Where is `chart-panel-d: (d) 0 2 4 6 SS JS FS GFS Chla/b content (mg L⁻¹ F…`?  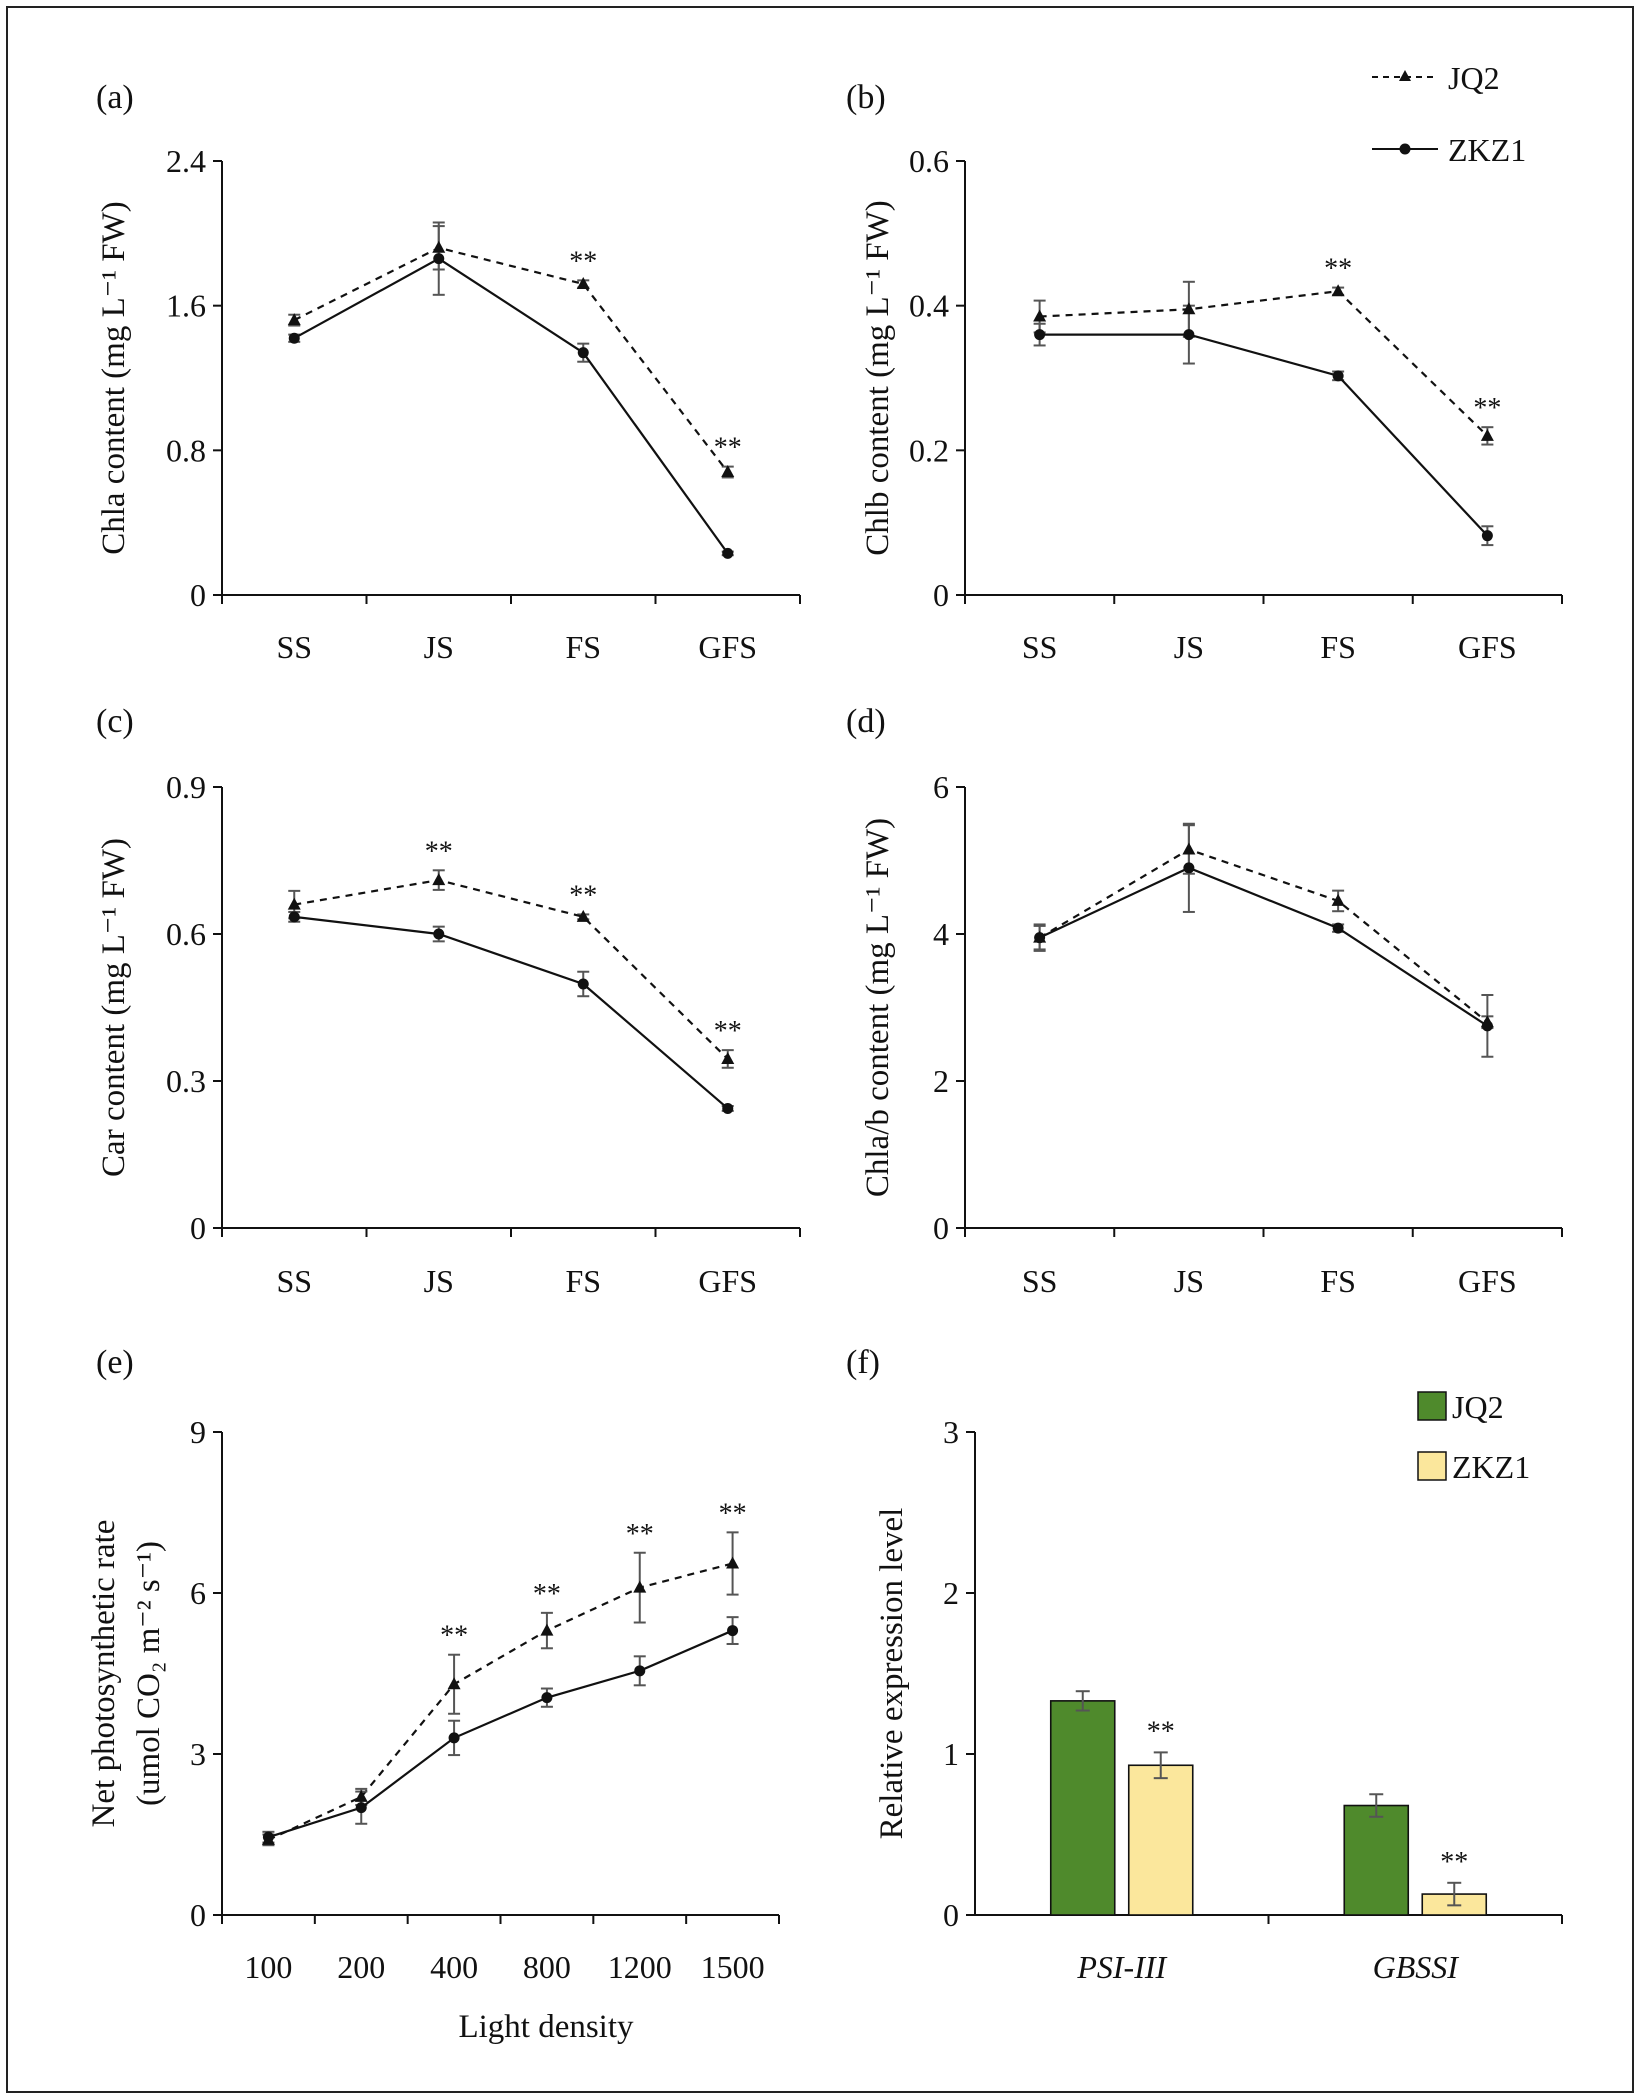
chart-panel-d: (d) 0 2 4 6 SS JS FS GFS Chla/b content (mg L⁻¹ F… is located at coordinates (1204, 1001).